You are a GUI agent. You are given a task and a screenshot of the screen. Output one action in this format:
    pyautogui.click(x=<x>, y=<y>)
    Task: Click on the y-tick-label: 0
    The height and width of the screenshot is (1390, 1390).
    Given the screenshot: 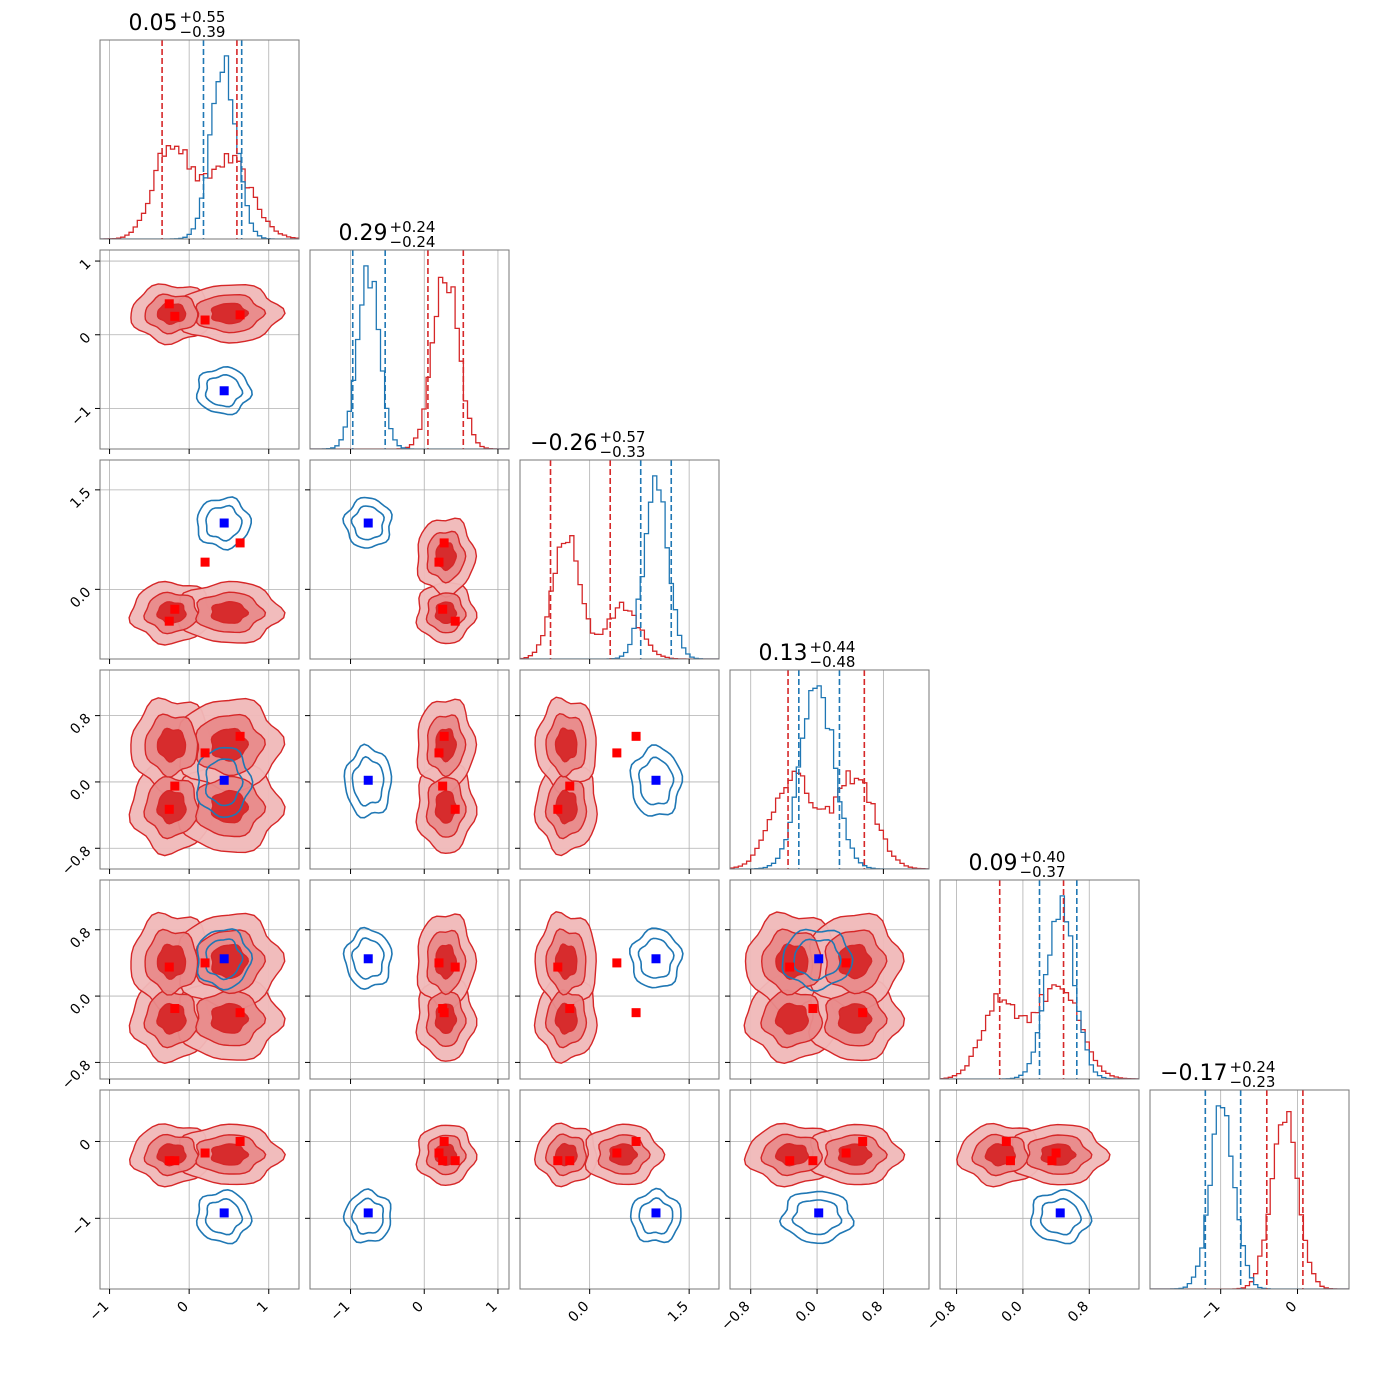 What is the action you would take?
    pyautogui.click(x=86, y=1146)
    